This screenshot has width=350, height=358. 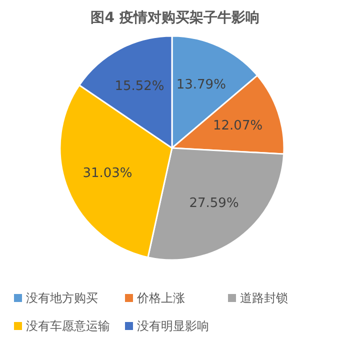 I want to click on legend-label: 价格上涨, so click(x=160, y=298).